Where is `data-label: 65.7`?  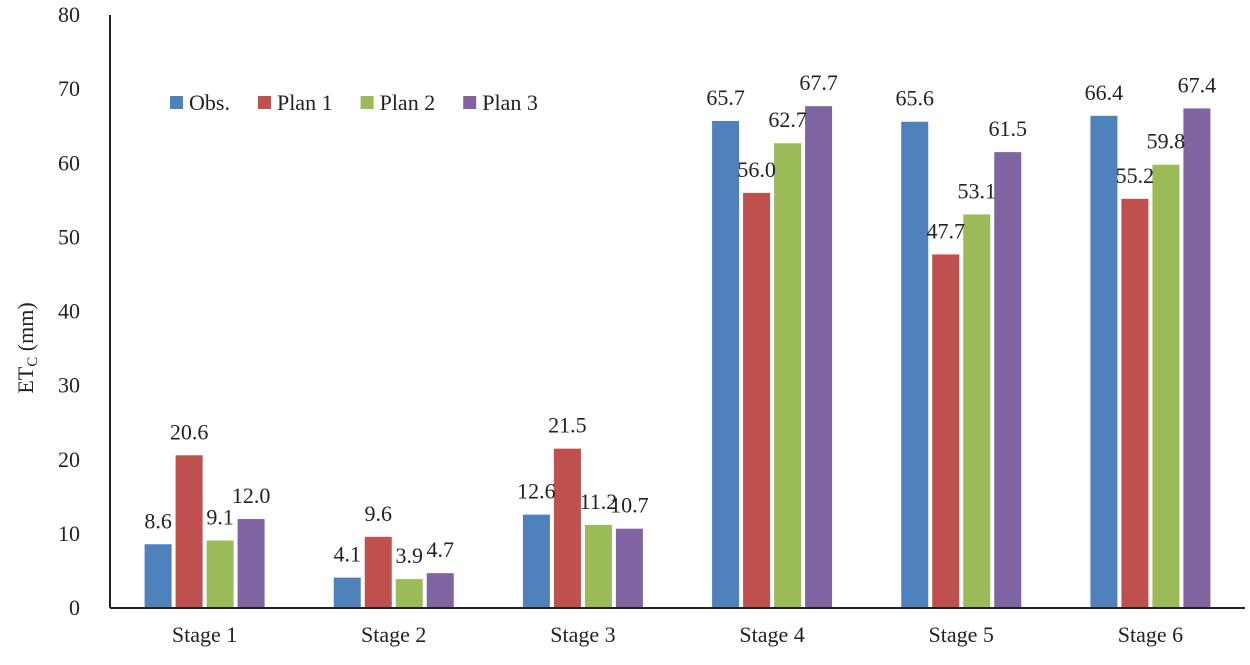
data-label: 65.7 is located at coordinates (725, 97).